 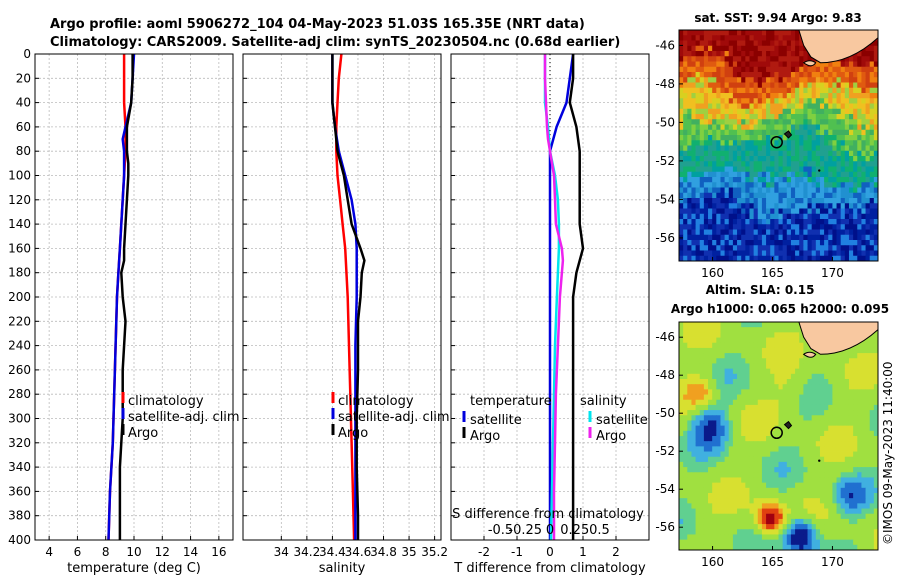 What do you see at coordinates (106, 552) in the screenshot?
I see `x-tick-label: 8` at bounding box center [106, 552].